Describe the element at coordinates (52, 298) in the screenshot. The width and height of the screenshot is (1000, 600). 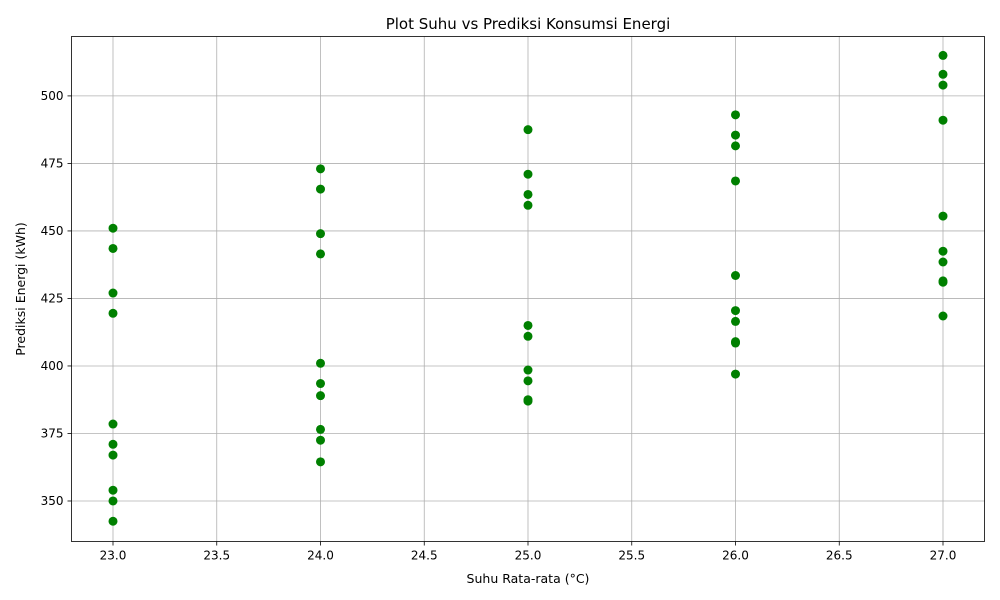
I see `y-tick-label: 425` at that location.